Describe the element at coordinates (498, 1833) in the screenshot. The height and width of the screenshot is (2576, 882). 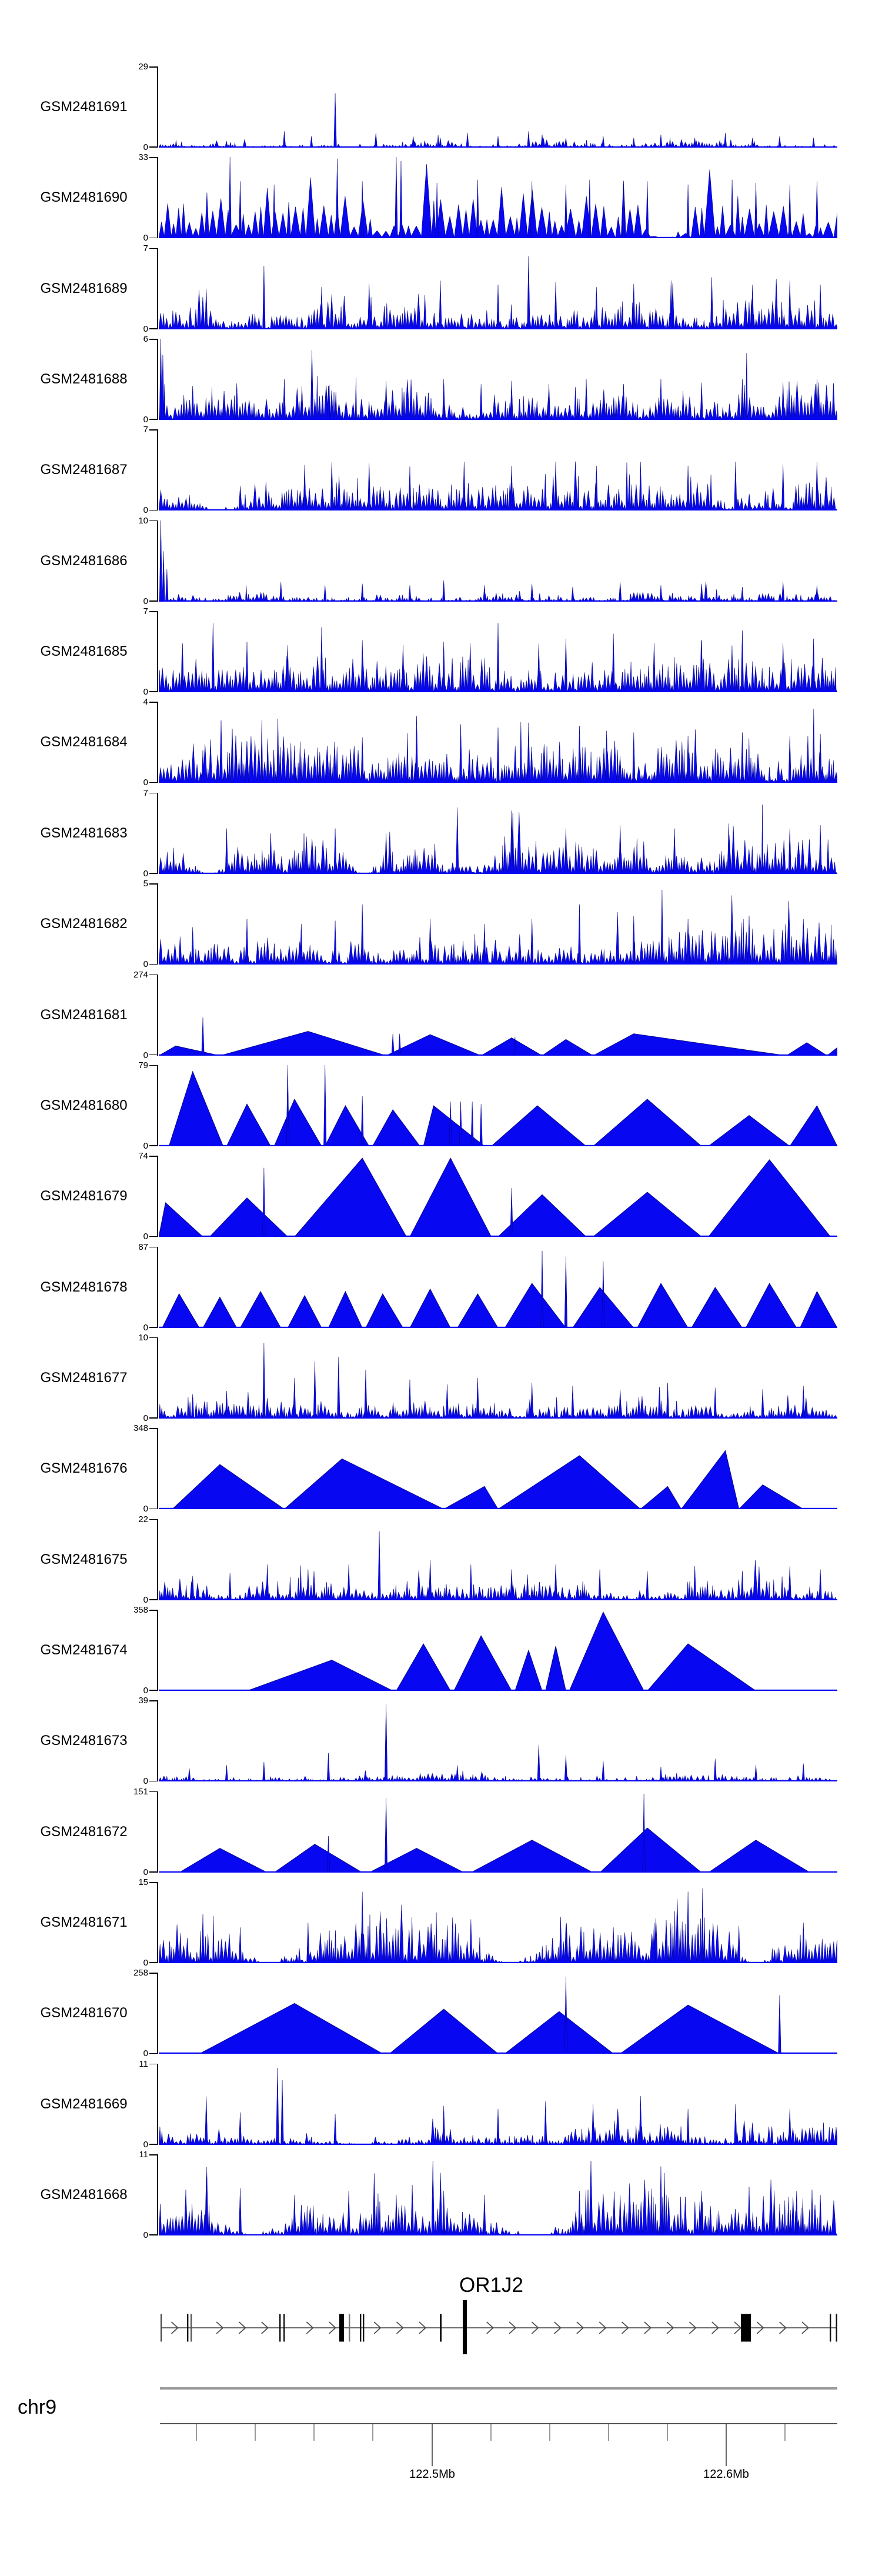
I see `track-signal-GSM2481672` at that location.